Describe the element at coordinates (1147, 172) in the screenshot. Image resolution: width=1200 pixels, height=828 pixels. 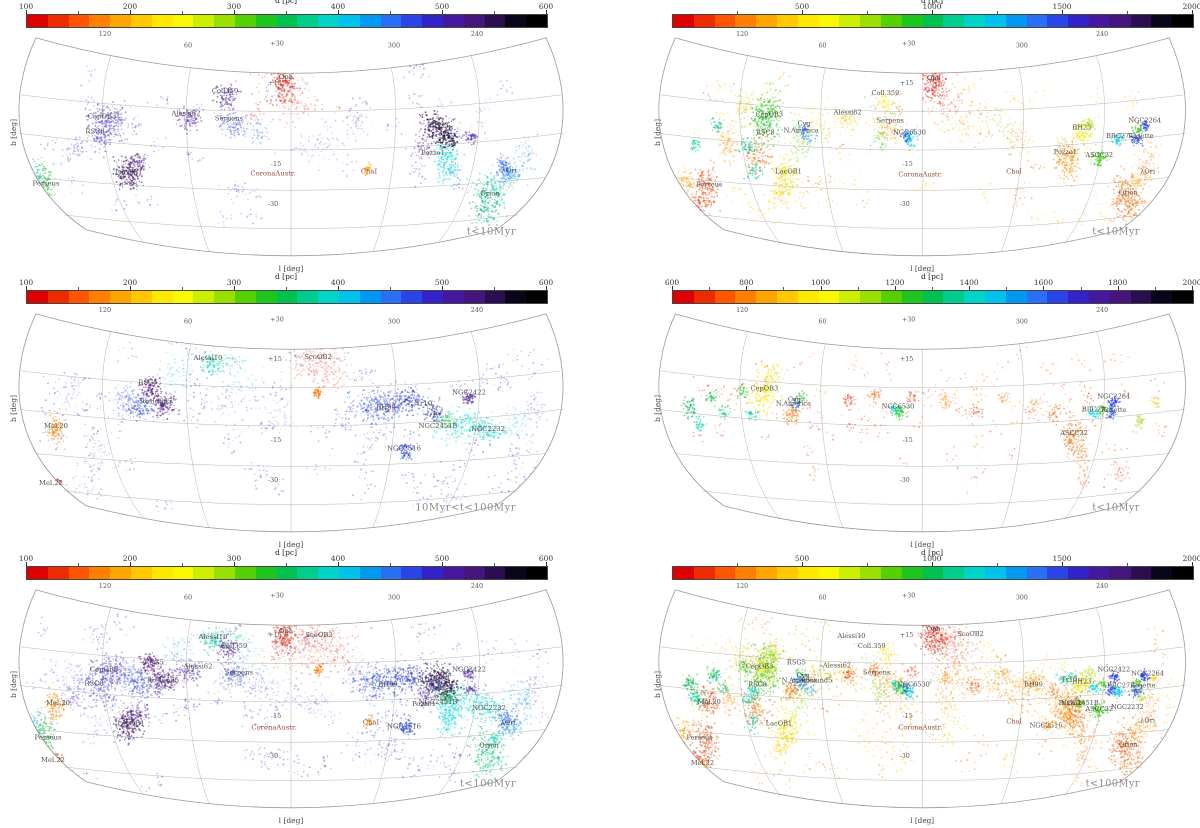
I see `cluster-label: λOri` at that location.